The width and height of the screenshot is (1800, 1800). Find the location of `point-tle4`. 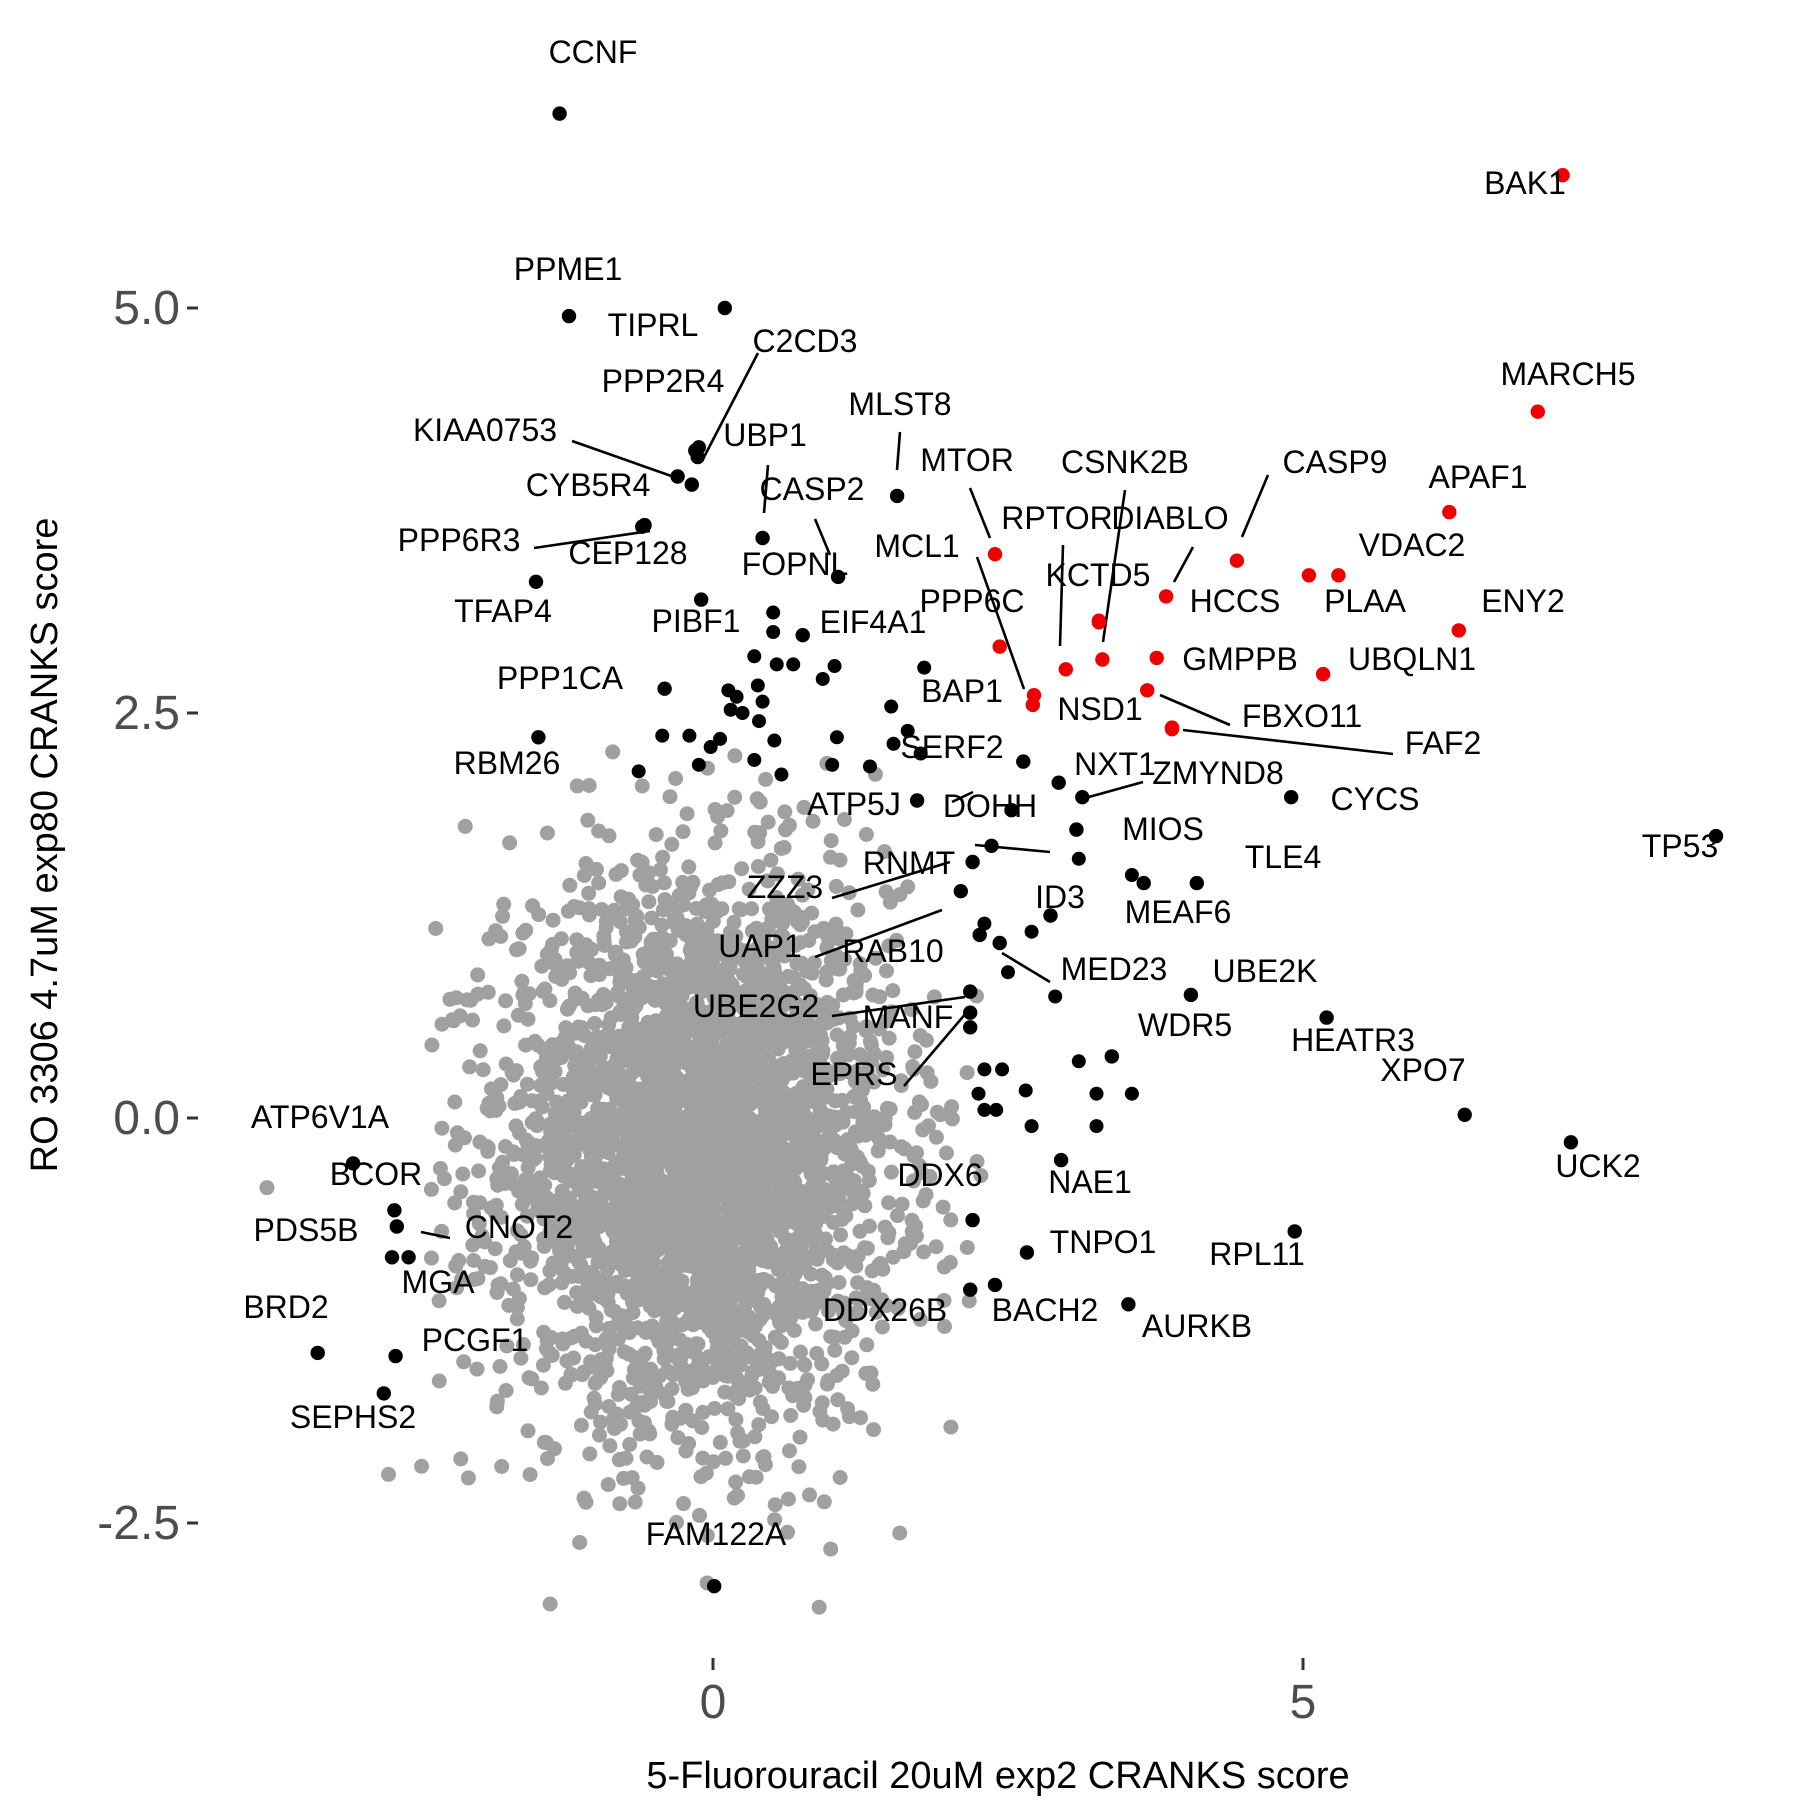

point-tle4 is located at coordinates (1197, 883).